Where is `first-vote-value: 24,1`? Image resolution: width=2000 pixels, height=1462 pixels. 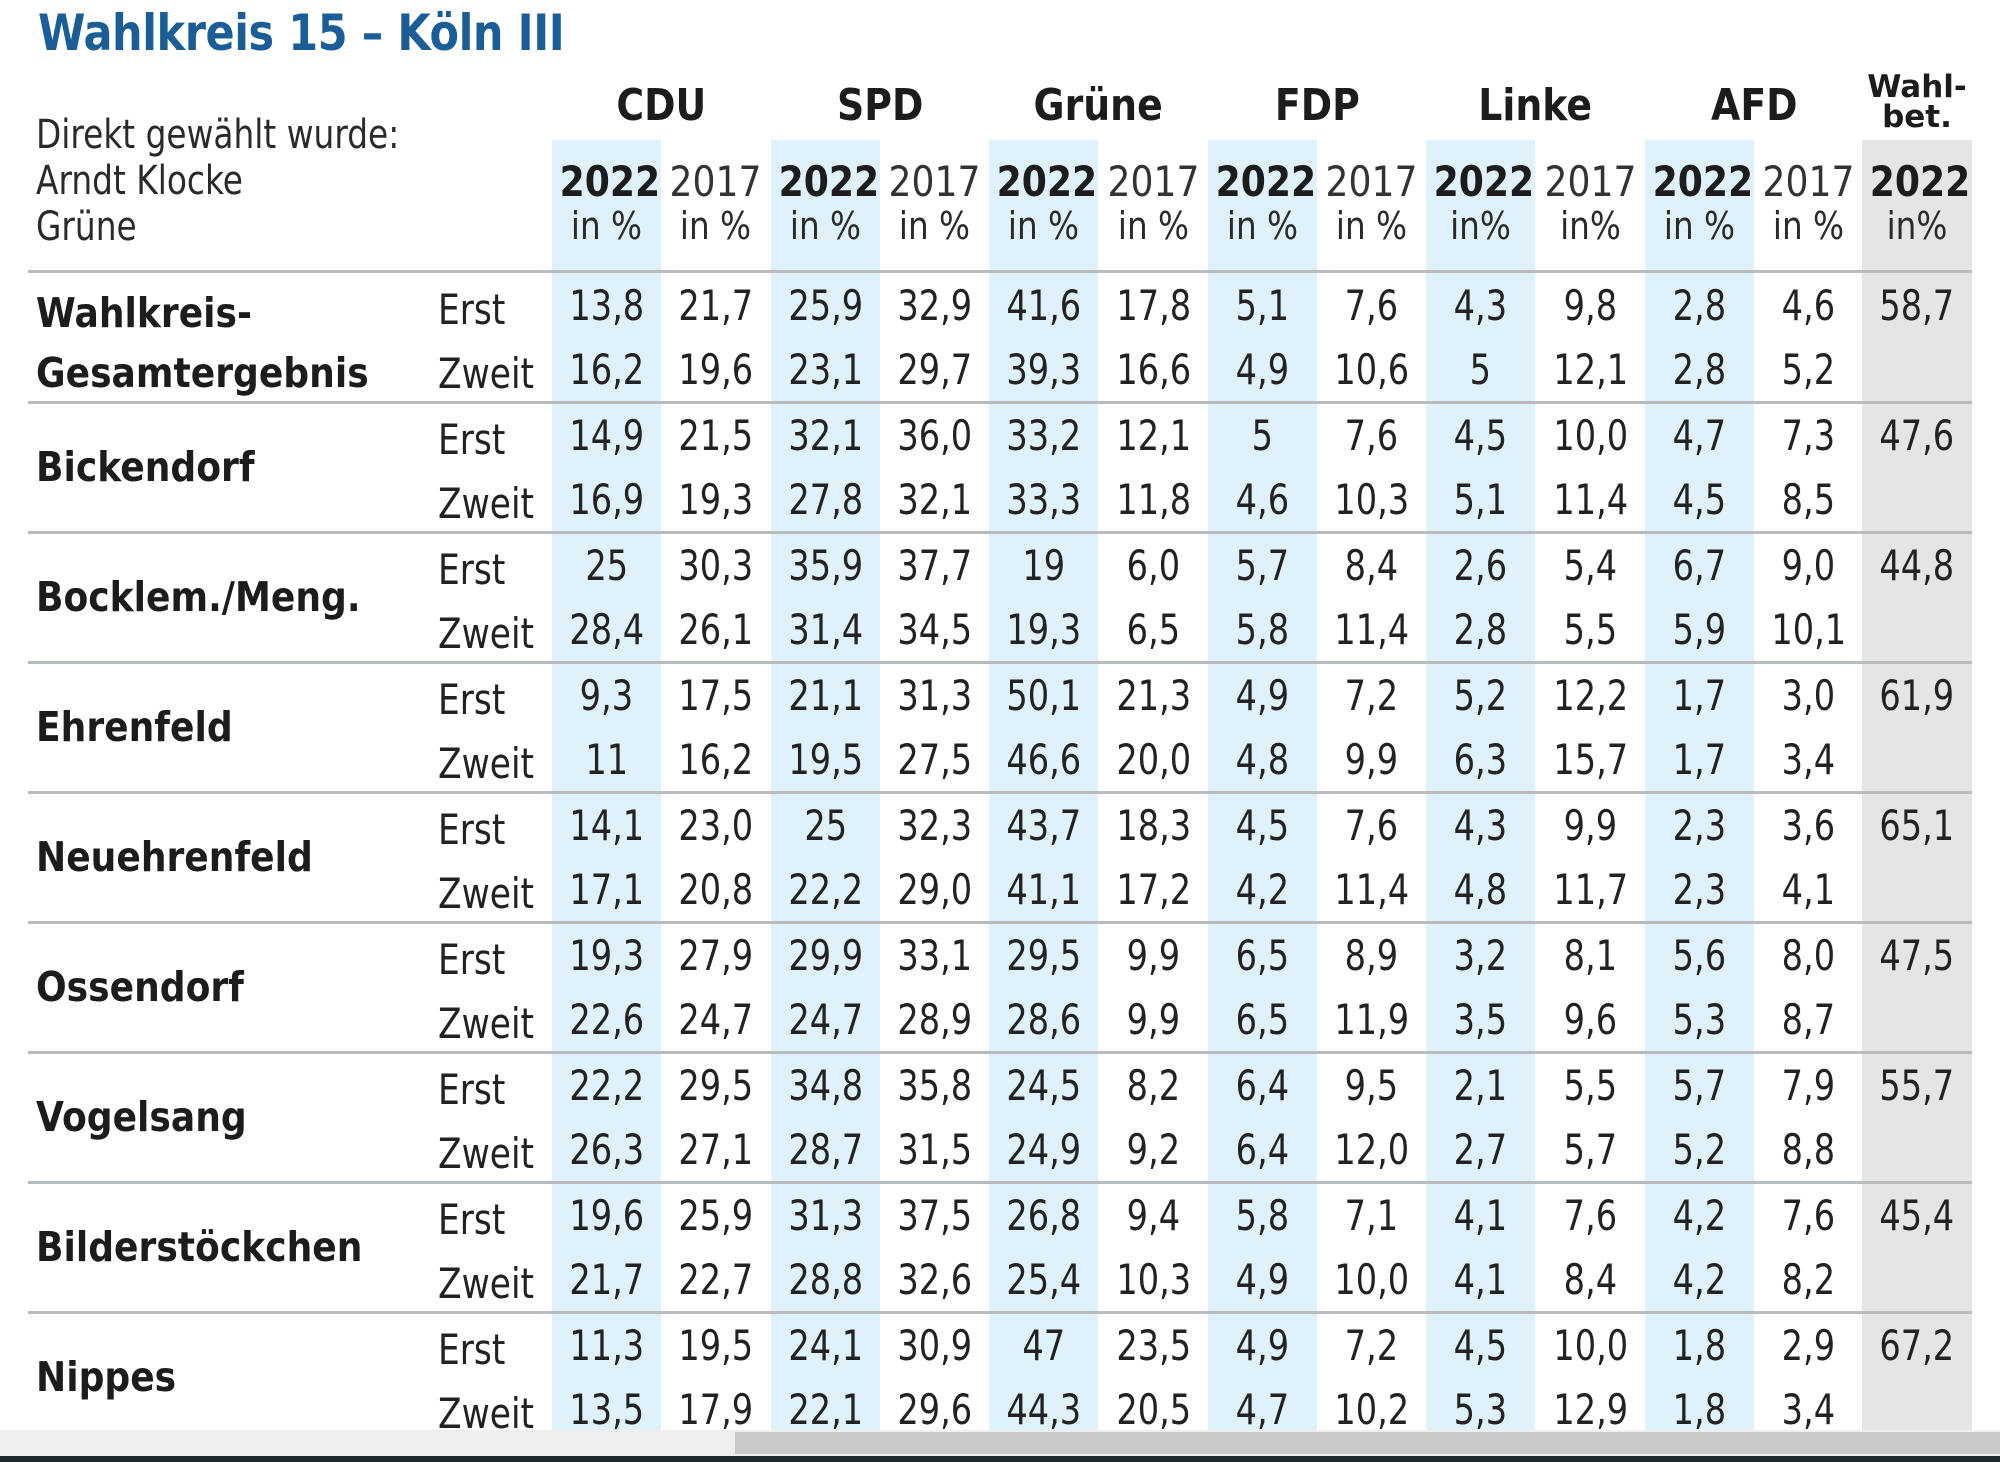 first-vote-value: 24,1 is located at coordinates (825, 1345).